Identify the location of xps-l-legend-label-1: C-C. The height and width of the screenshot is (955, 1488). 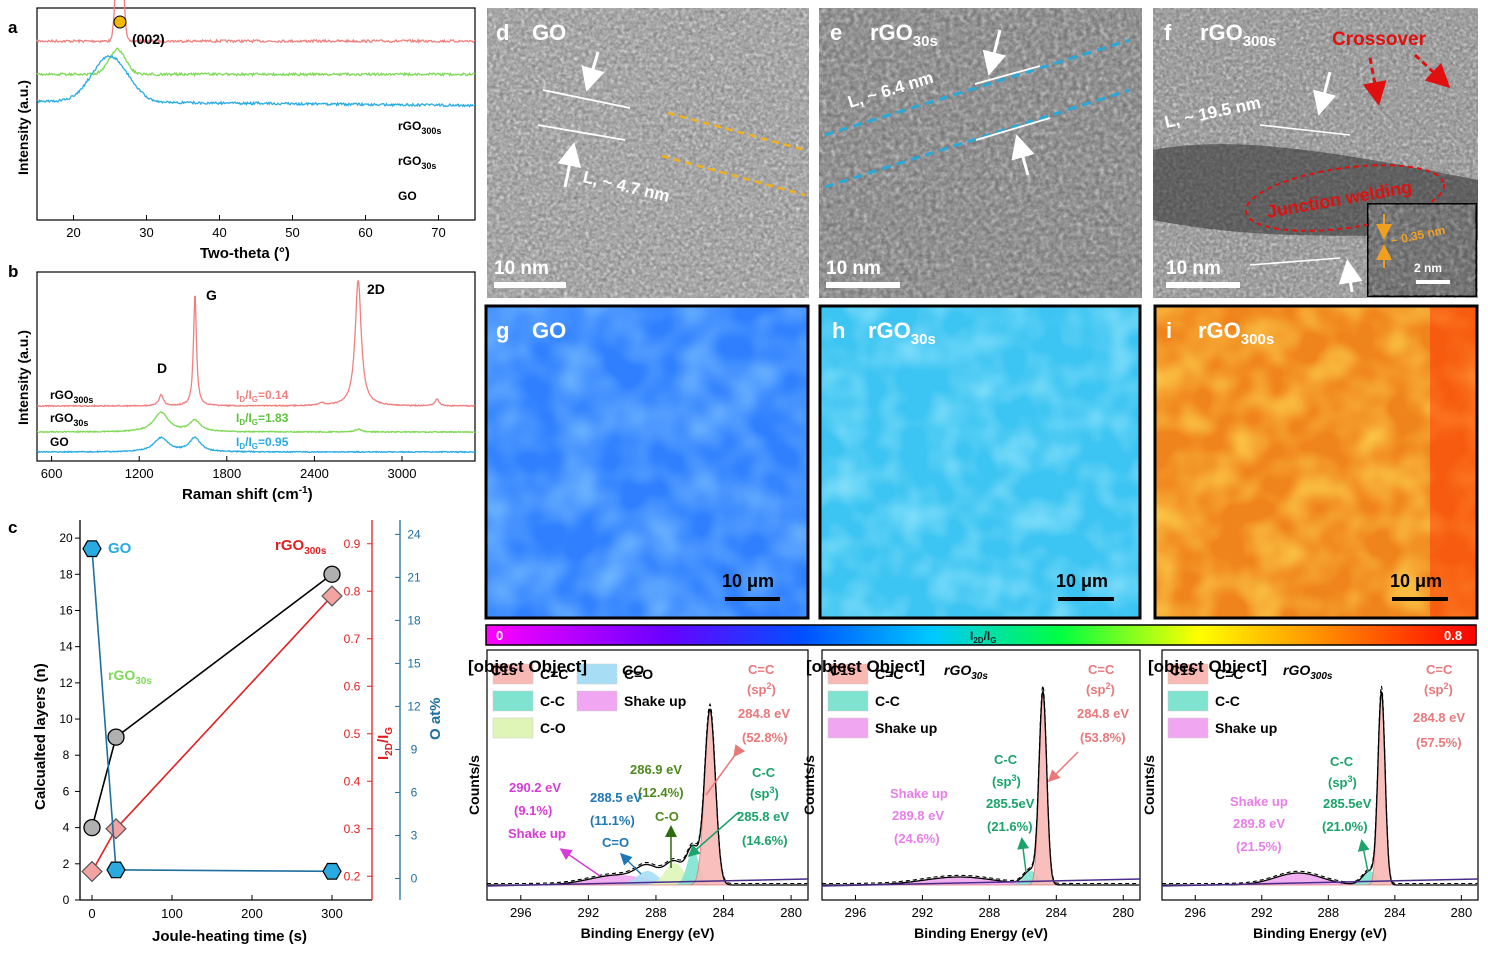
(1227, 701).